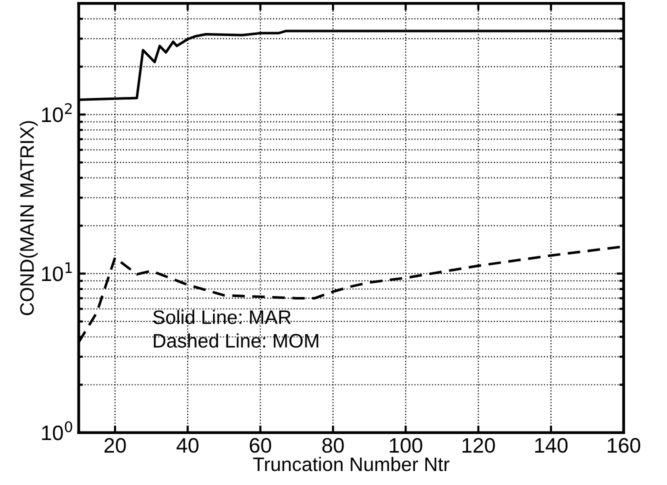 The width and height of the screenshot is (667, 485). I want to click on y-tick-label: 10$^{1}$, so click(57, 272).